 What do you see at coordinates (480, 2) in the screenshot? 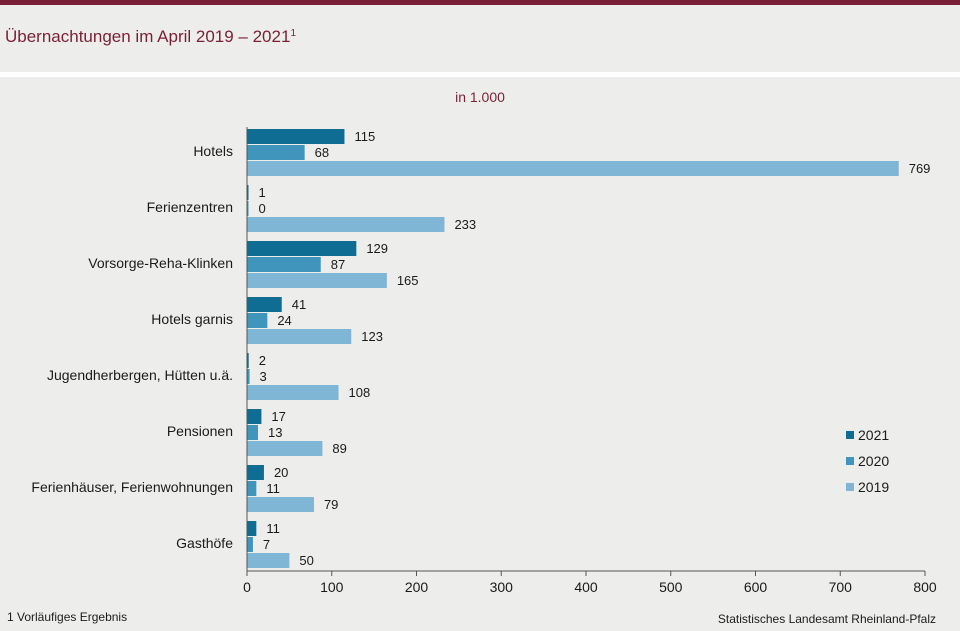
I see `top-accent-bar` at bounding box center [480, 2].